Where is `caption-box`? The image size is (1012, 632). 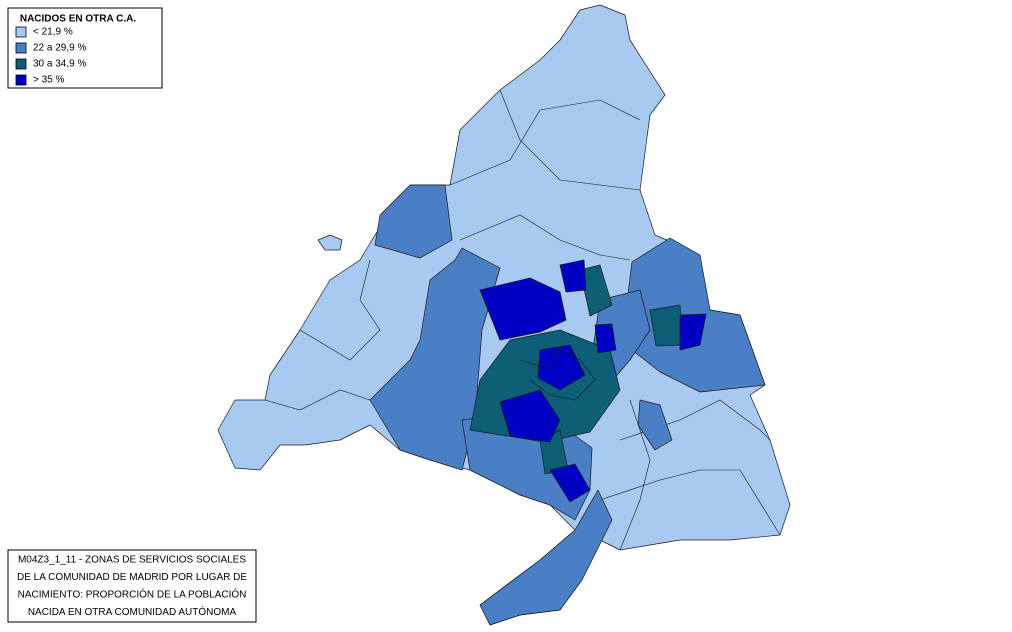 caption-box is located at coordinates (132, 586).